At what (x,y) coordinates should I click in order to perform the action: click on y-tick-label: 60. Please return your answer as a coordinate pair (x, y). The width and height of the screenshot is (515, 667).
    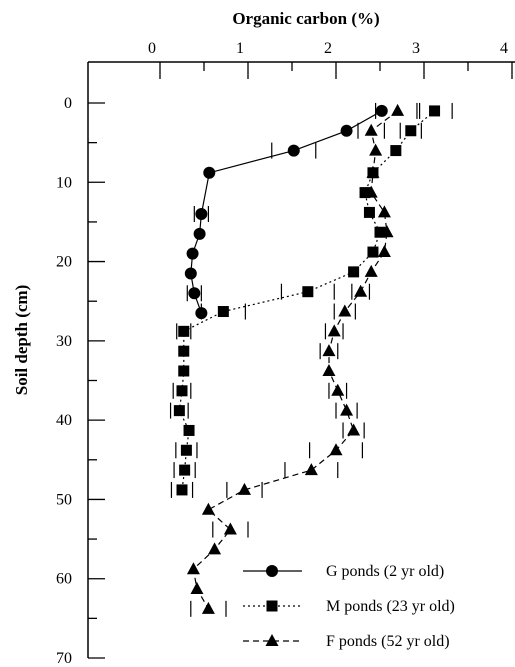
    Looking at the image, I should click on (64, 579).